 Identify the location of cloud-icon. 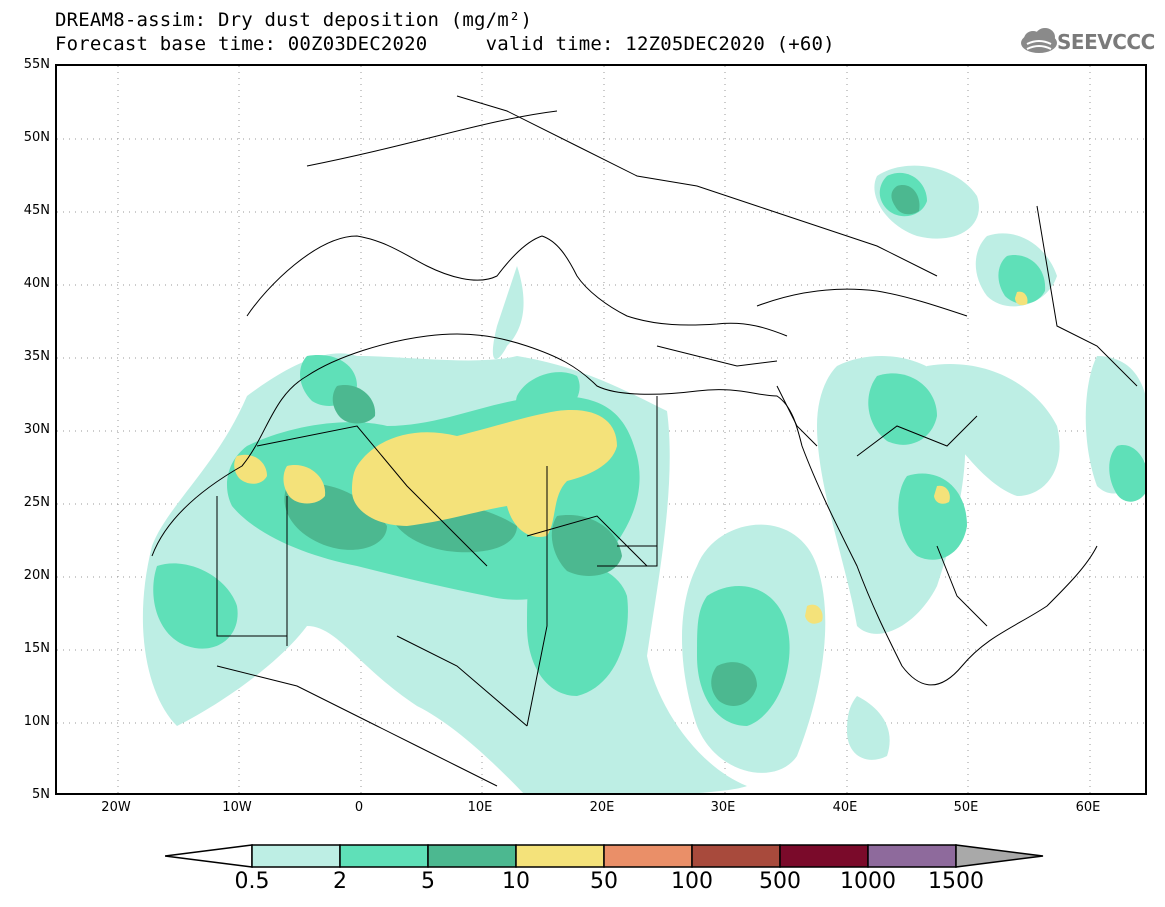
(1039, 40).